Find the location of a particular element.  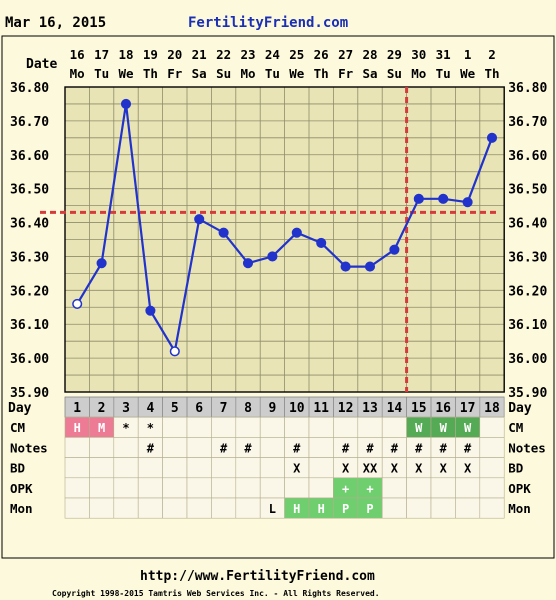

date-row-label: Date is located at coordinates (41, 64).